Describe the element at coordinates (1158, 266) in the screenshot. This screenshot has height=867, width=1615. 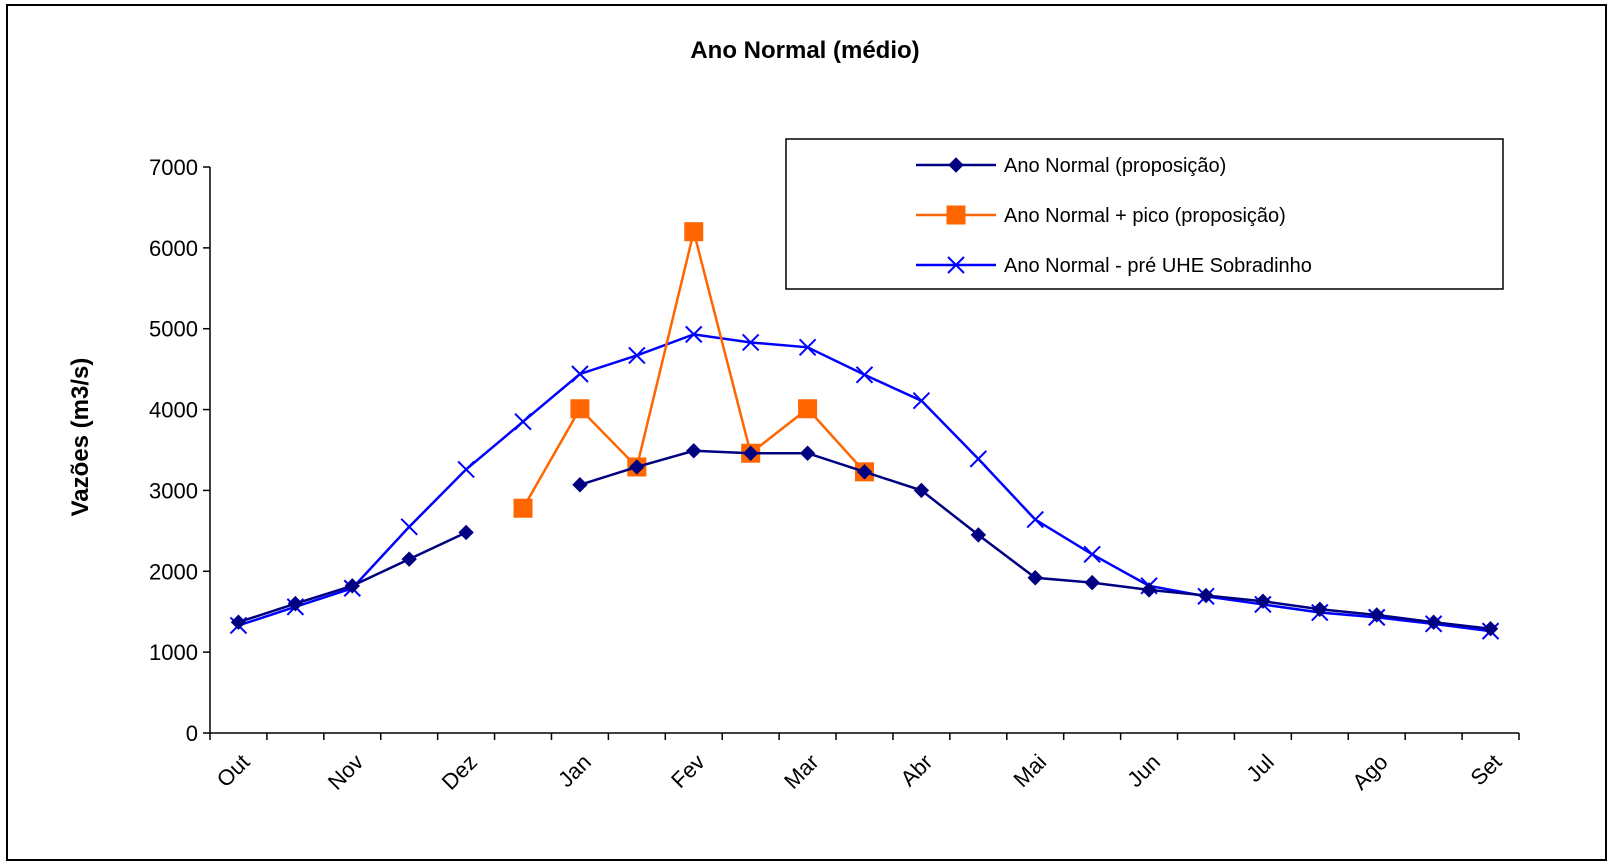
I see `legend-label: Ano Normal - pré UHE Sobradinho` at that location.